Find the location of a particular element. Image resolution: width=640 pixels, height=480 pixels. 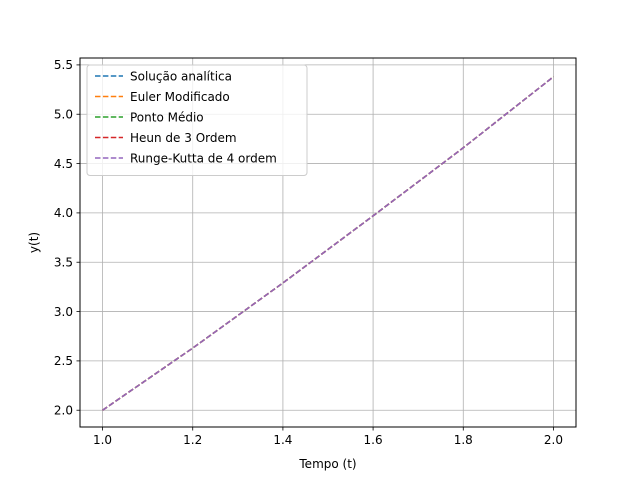

x-tick-label: 1.0 is located at coordinates (102, 440).